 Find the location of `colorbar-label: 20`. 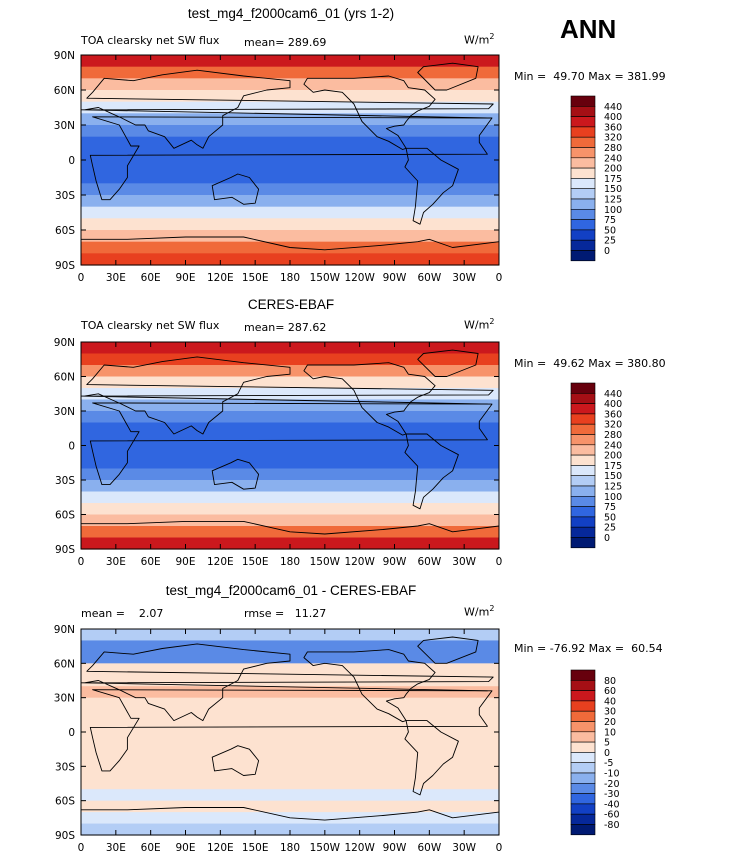

colorbar-label: 20 is located at coordinates (610, 722).